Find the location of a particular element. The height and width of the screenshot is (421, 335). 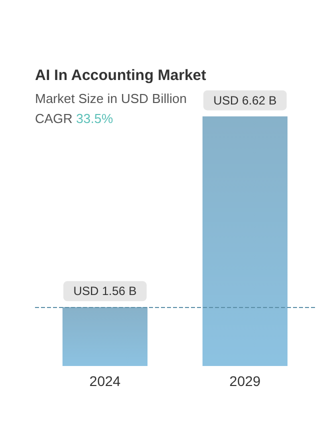

data-label: USD 6.62 B is located at coordinates (245, 100).